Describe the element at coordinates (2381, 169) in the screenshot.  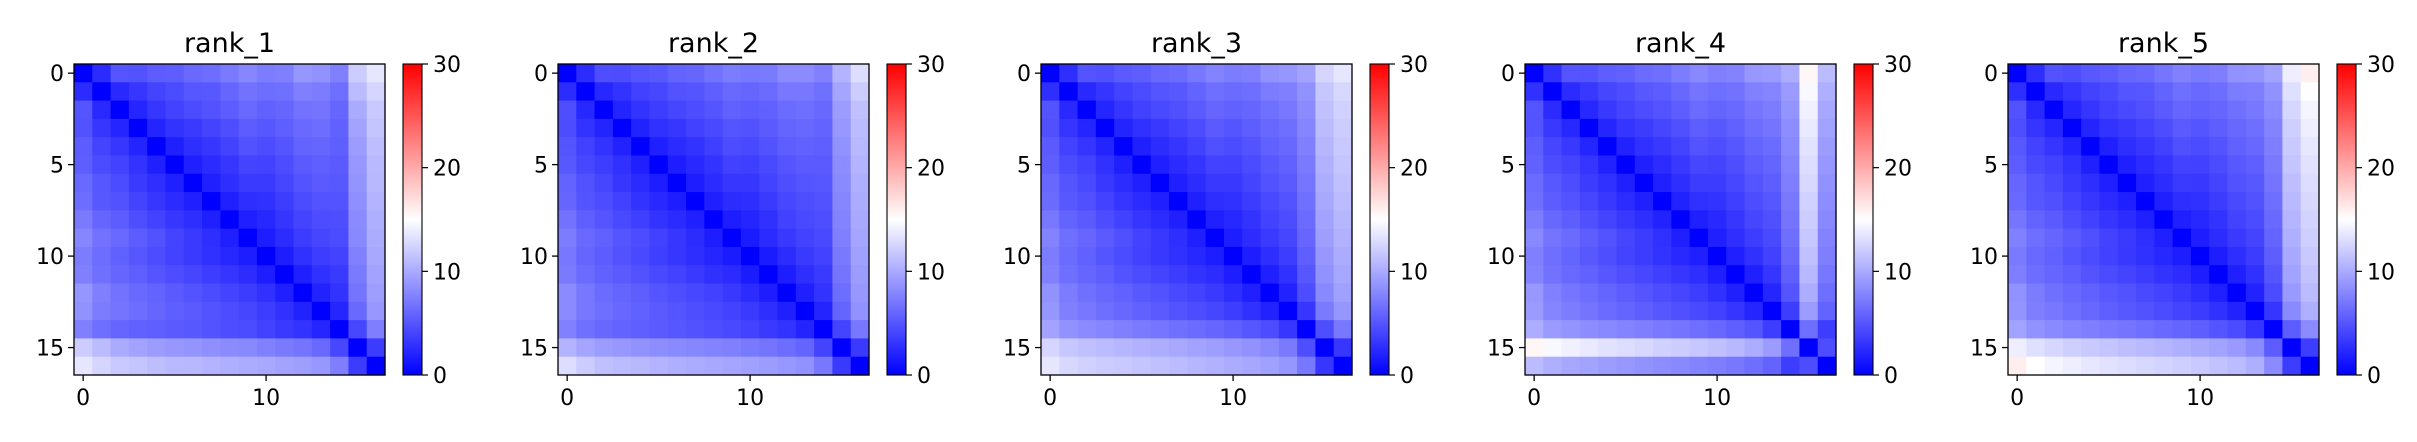
I see `colorbar-tick-label: 20` at that location.